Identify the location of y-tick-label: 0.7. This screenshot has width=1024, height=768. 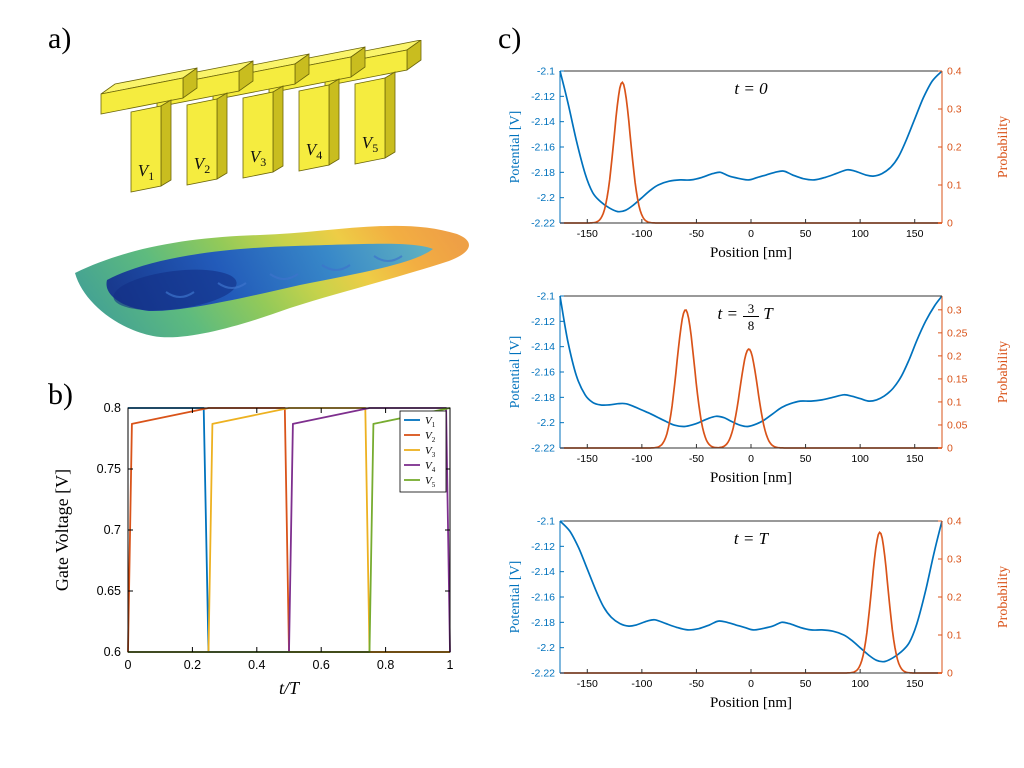
(112, 530).